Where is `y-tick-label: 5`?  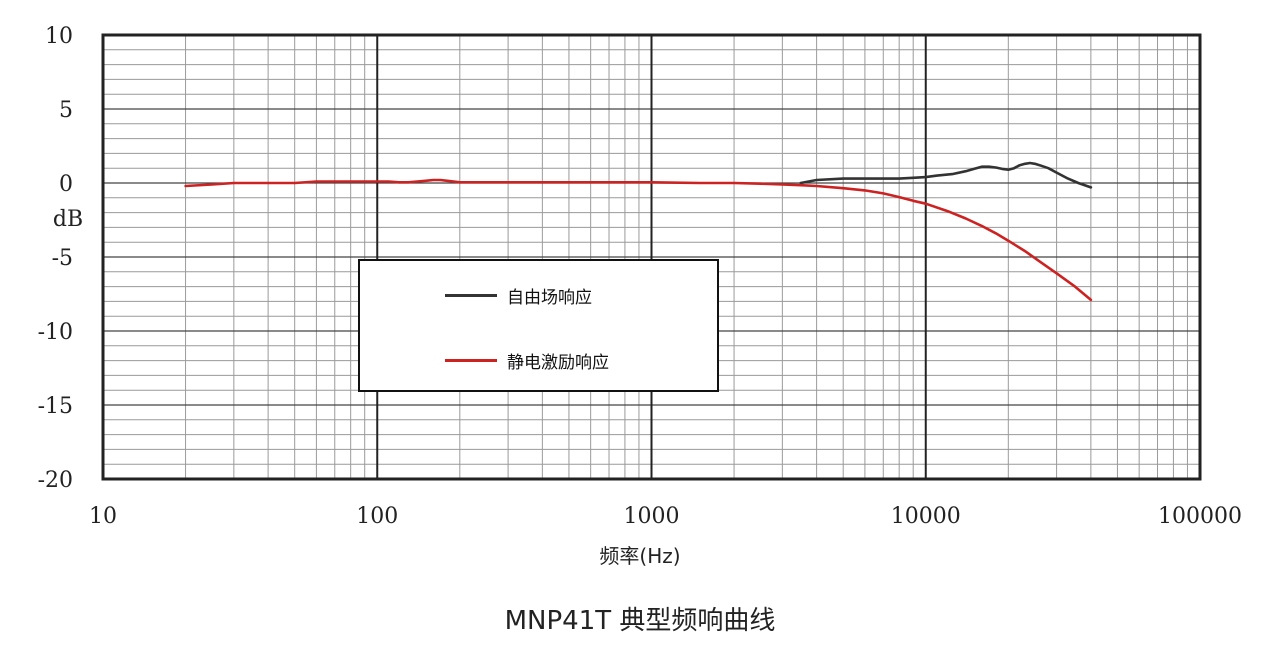
y-tick-label: 5 is located at coordinates (66, 110).